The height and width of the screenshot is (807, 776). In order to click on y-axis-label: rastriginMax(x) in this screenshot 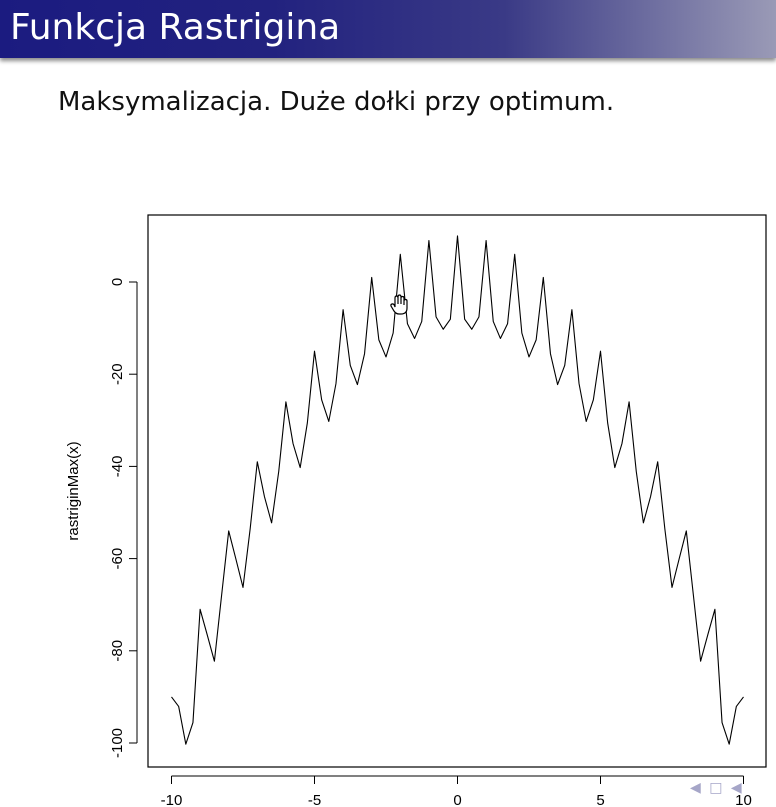, I will do `click(73, 490)`.